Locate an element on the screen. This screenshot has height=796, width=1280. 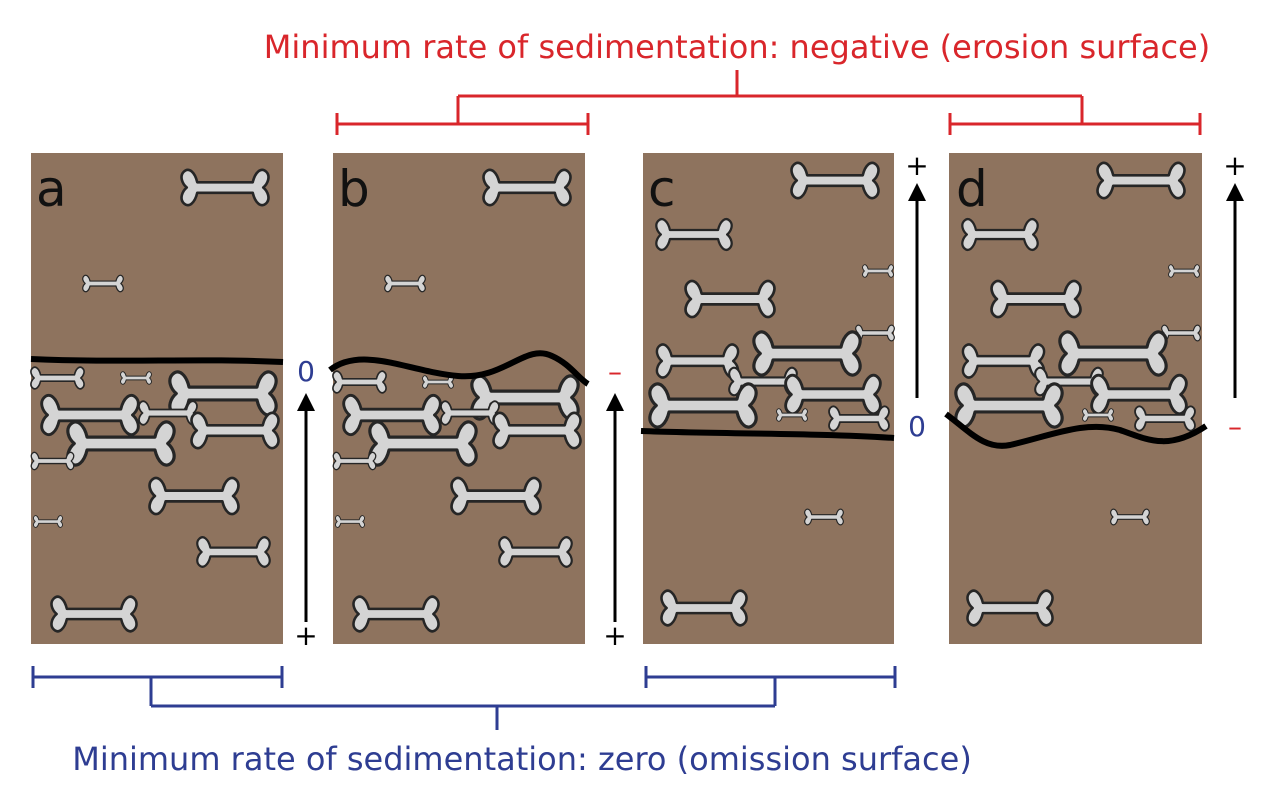
panel-letter: c is located at coordinates (662, 189).